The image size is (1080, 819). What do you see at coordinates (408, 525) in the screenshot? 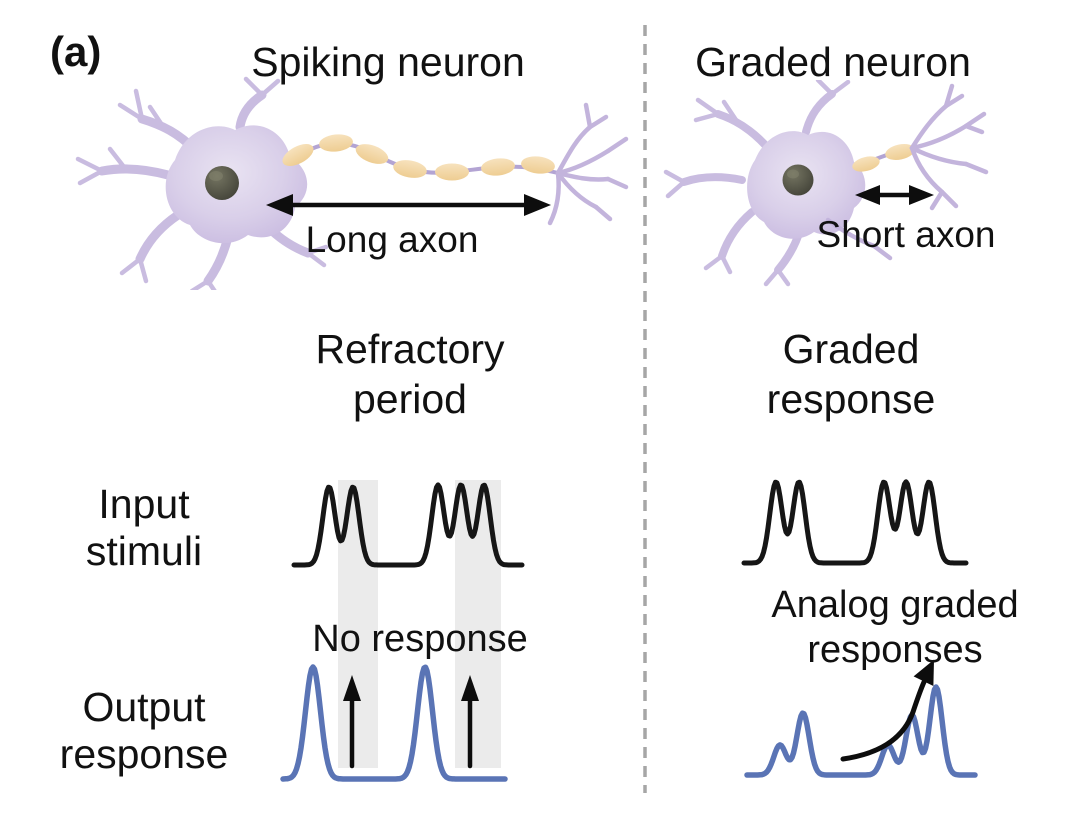
I see `input-stimuli-waveform-left` at bounding box center [408, 525].